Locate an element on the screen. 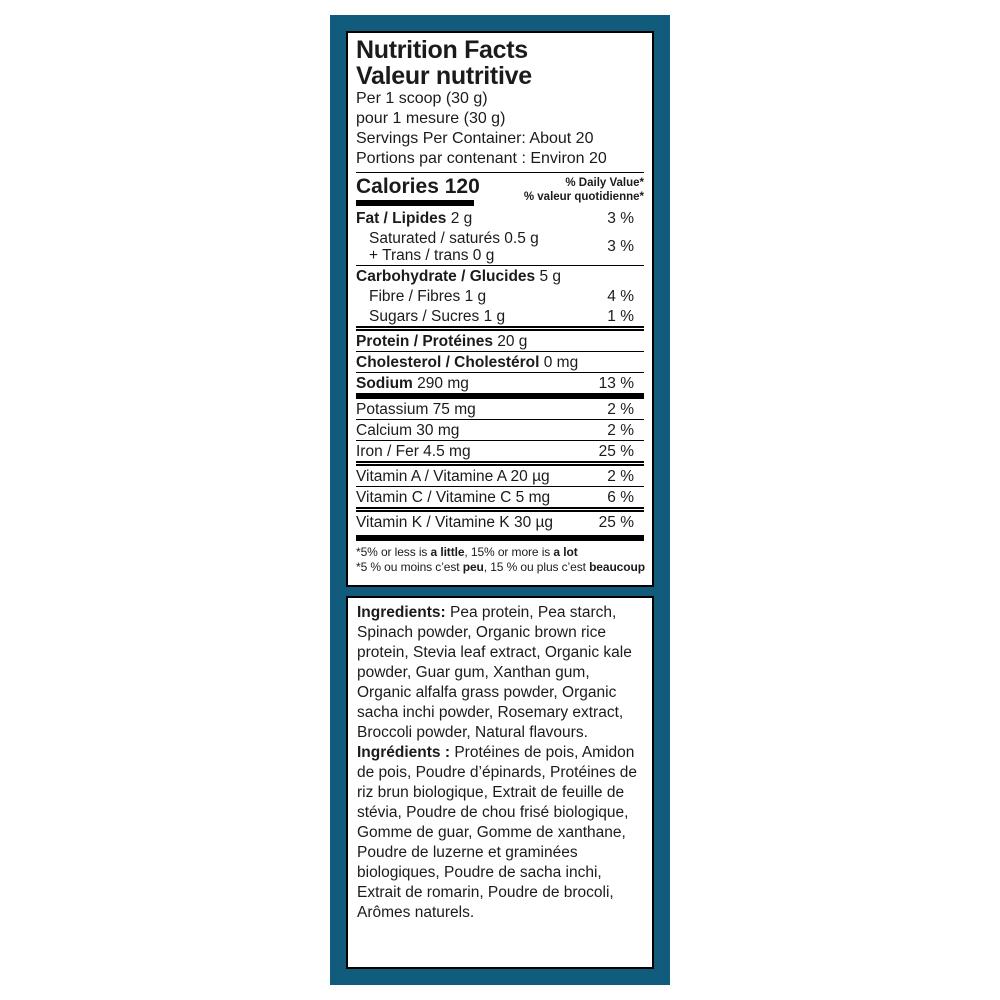 The image size is (1000, 1000). nutrient-row: Fat / Lipides 2 g 3 % is located at coordinates (500, 218).